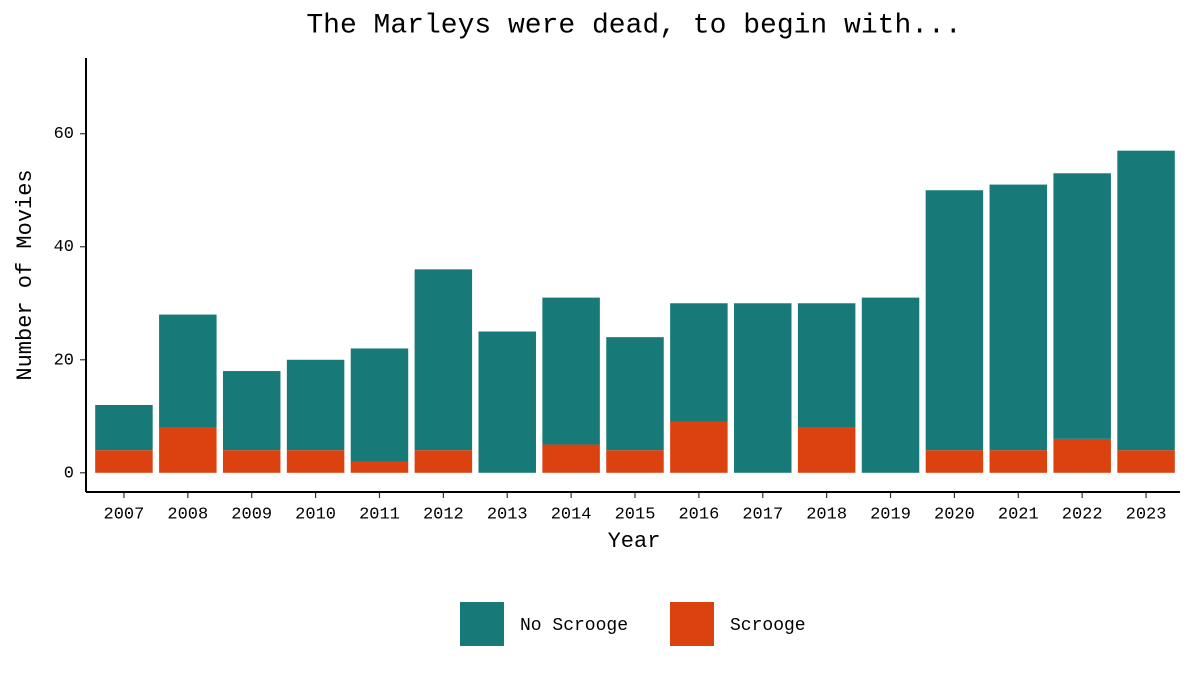  Describe the element at coordinates (1082, 514) in the screenshot. I see `x-tick-label: 2022` at that location.